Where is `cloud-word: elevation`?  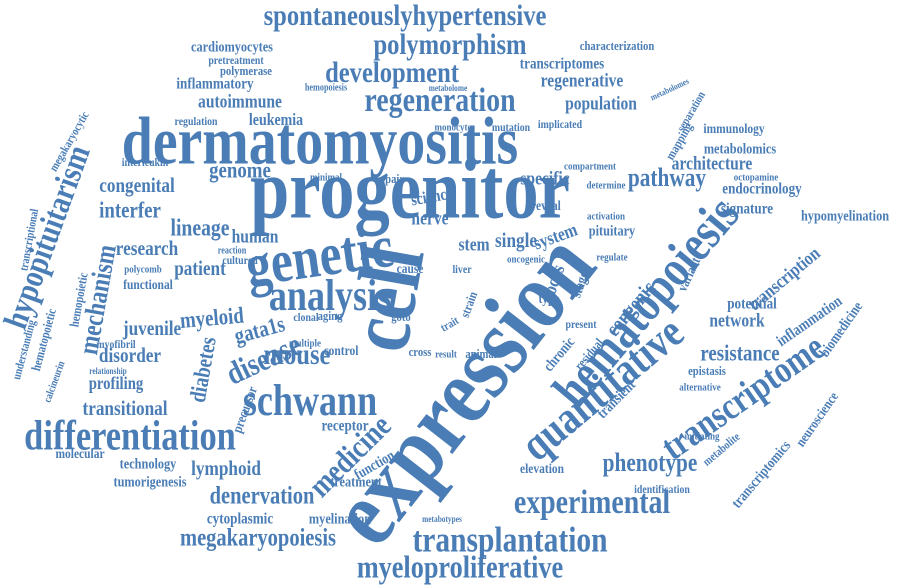 cloud-word: elevation is located at coordinates (542, 468).